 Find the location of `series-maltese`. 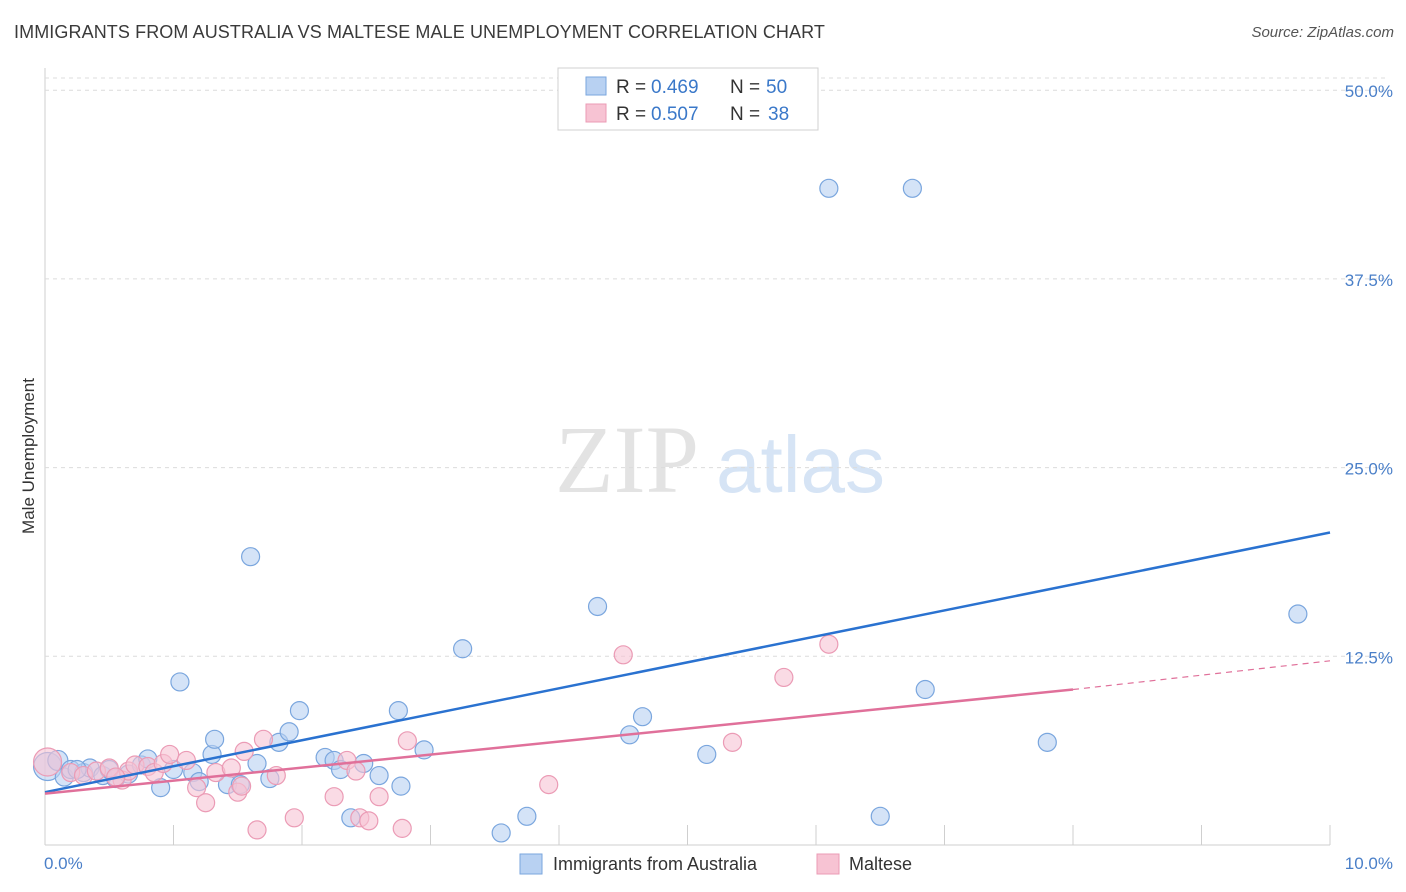

series-maltese is located at coordinates (435, 737).